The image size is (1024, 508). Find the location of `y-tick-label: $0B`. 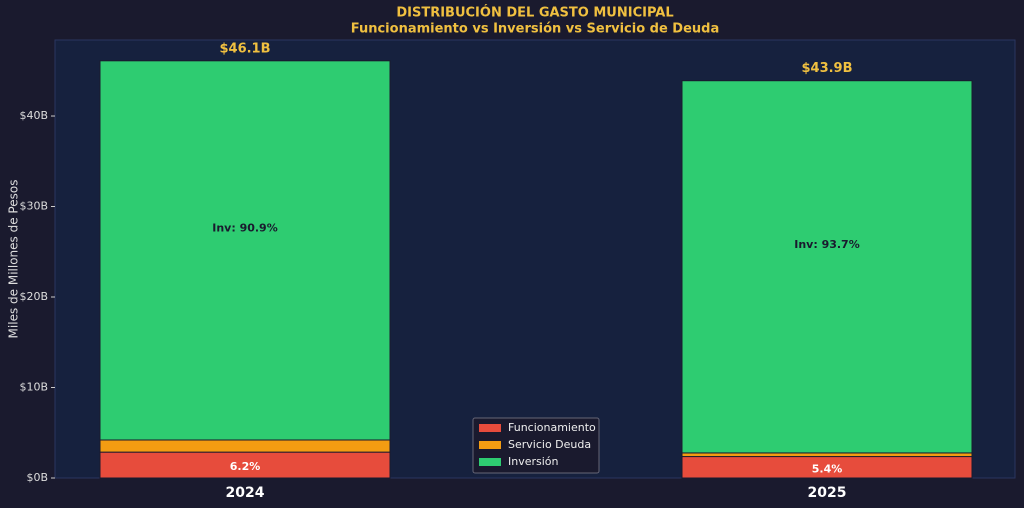

y-tick-label: $0B is located at coordinates (37, 477).